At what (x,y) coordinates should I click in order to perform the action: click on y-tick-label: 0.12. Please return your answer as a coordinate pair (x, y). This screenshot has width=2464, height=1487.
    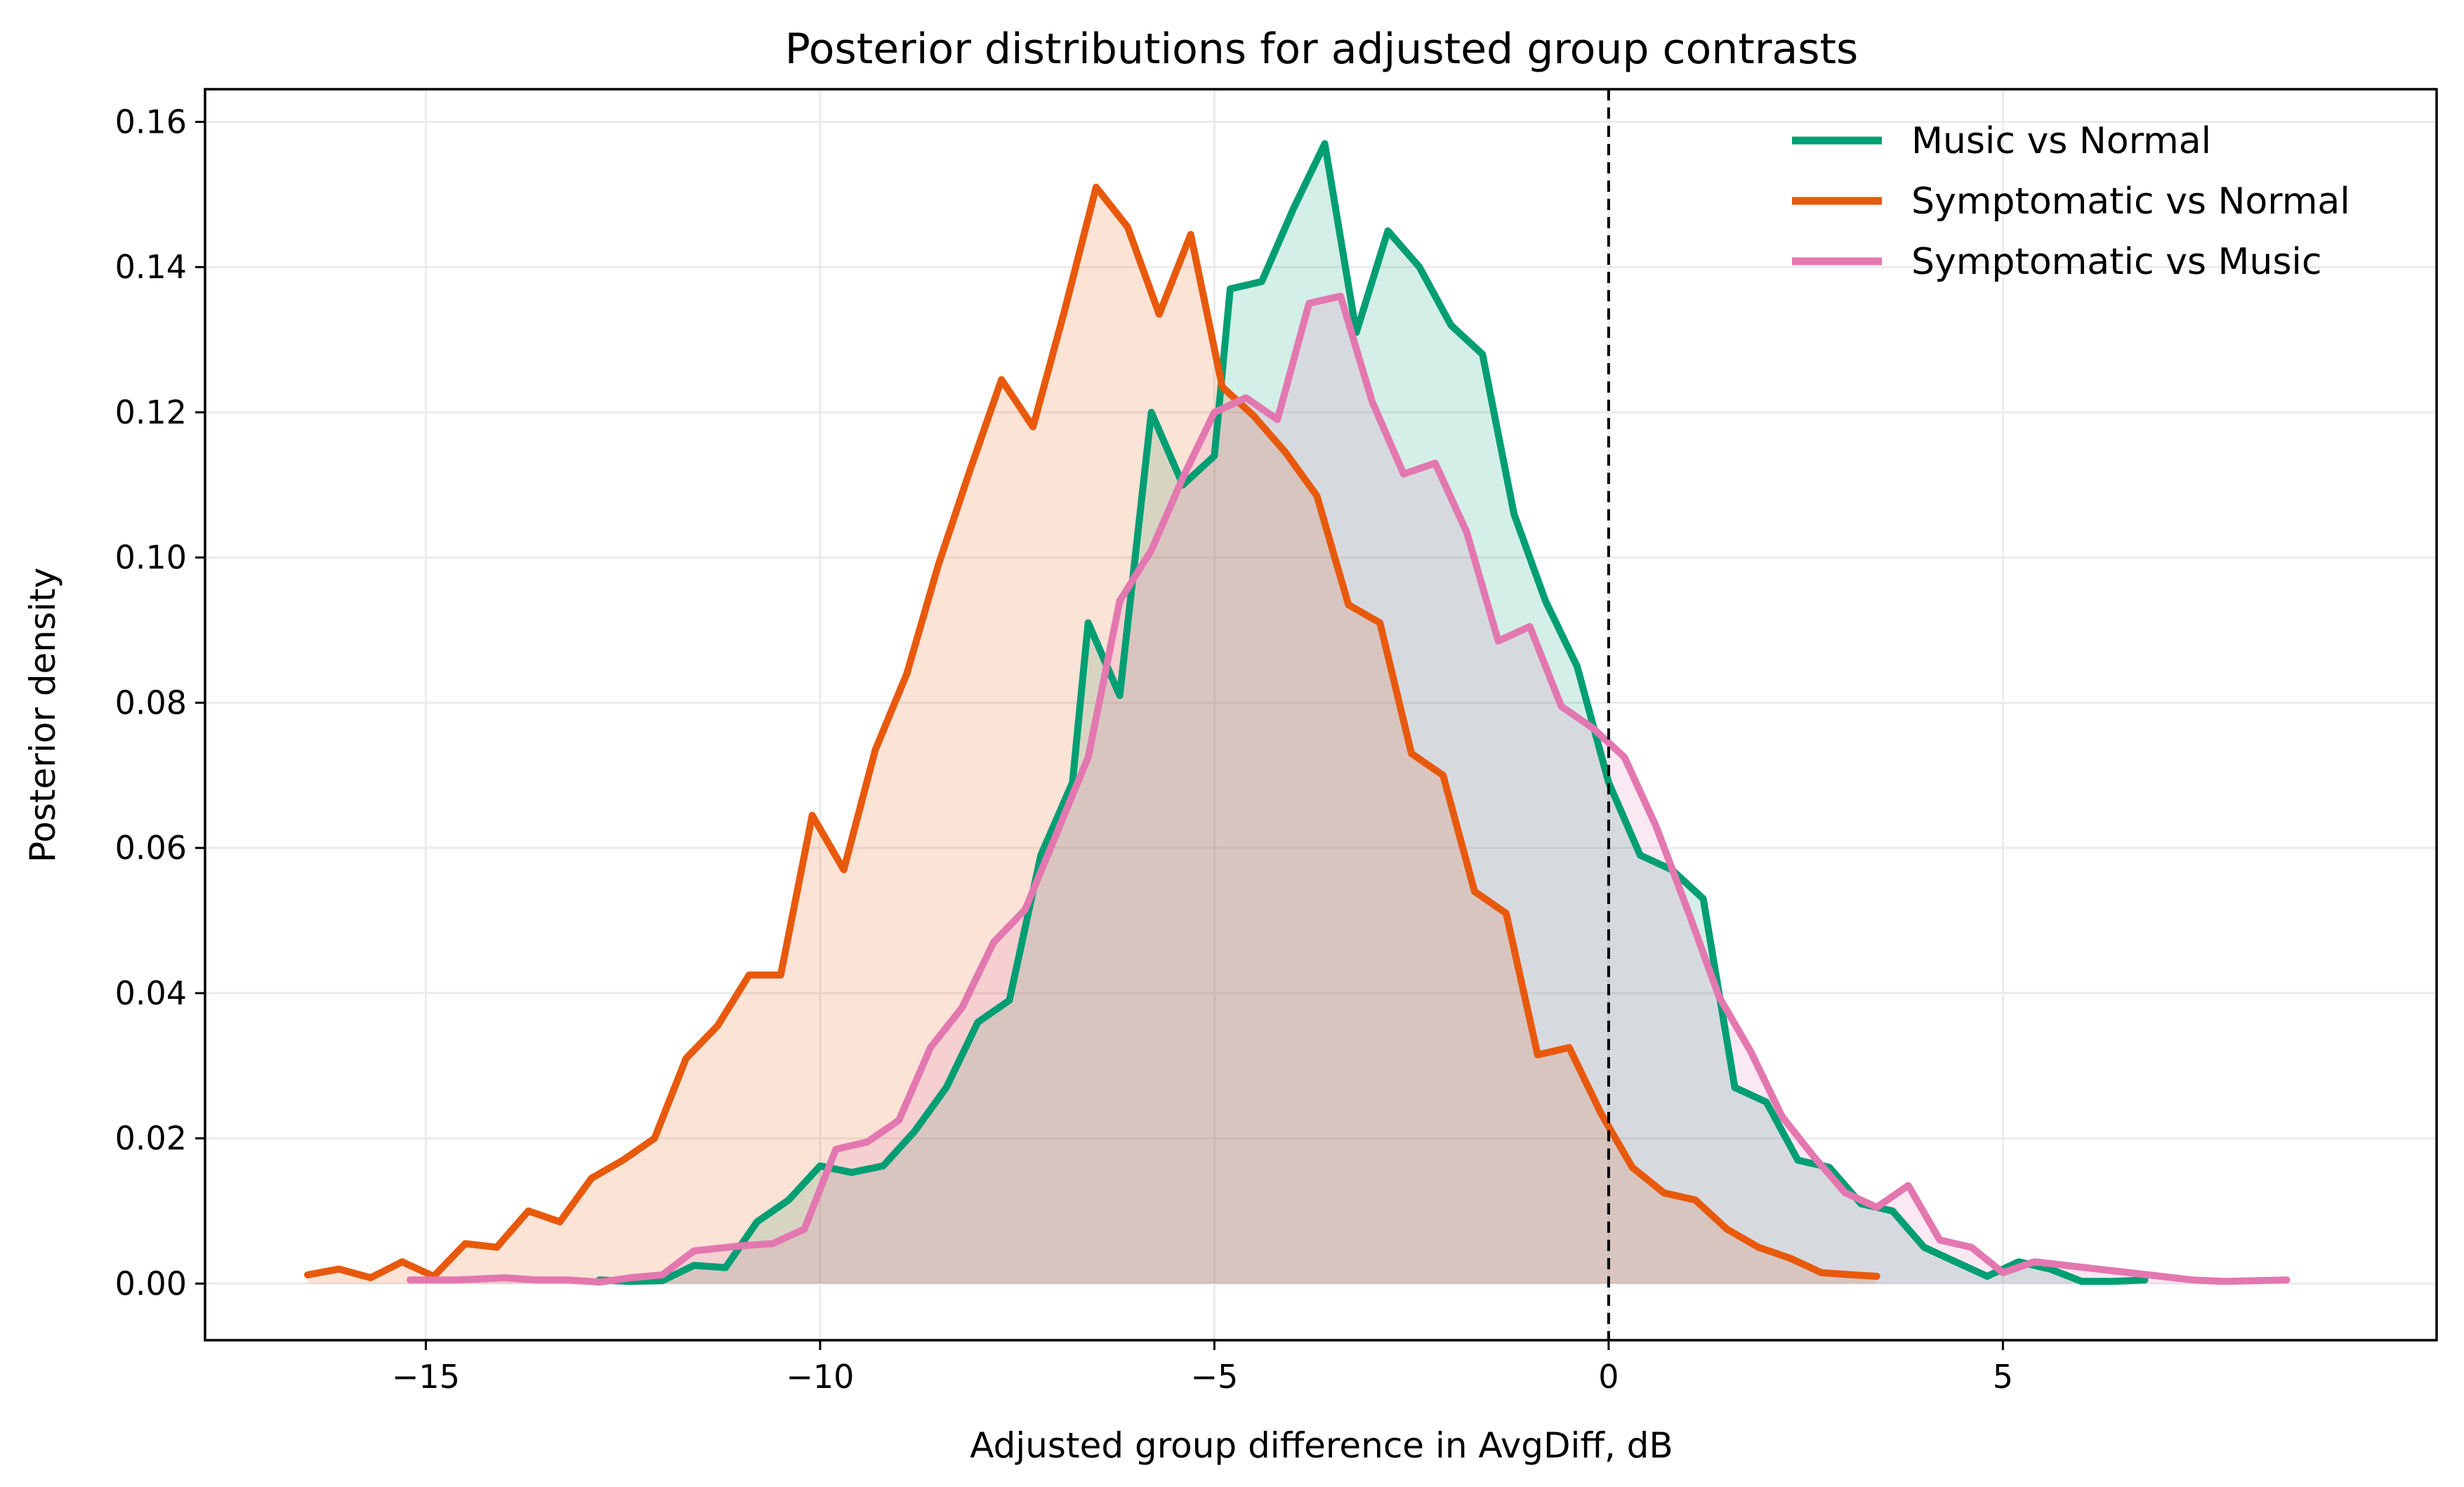
    Looking at the image, I should click on (151, 412).